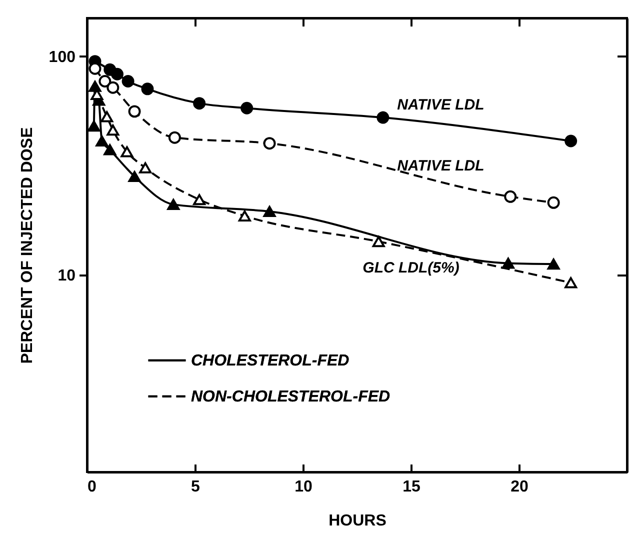 Image resolution: width=636 pixels, height=537 pixels. What do you see at coordinates (411, 487) in the screenshot?
I see `x-tick-label: 15` at bounding box center [411, 487].